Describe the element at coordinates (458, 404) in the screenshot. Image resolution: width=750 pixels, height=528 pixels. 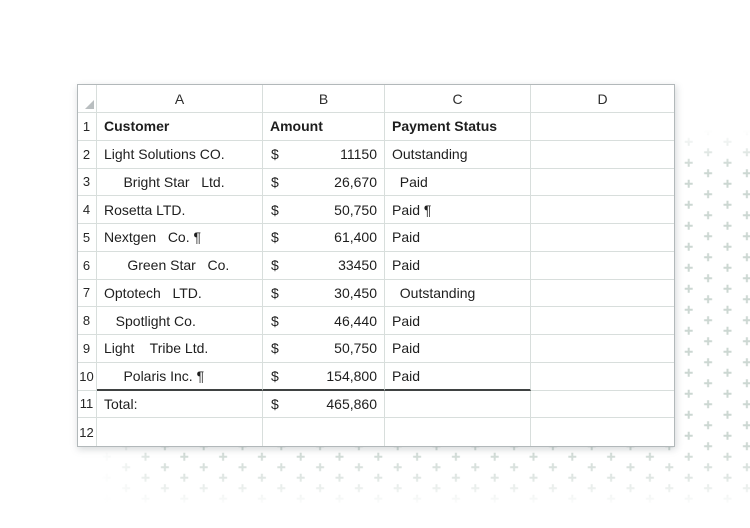
I see `cell-C11` at that location.